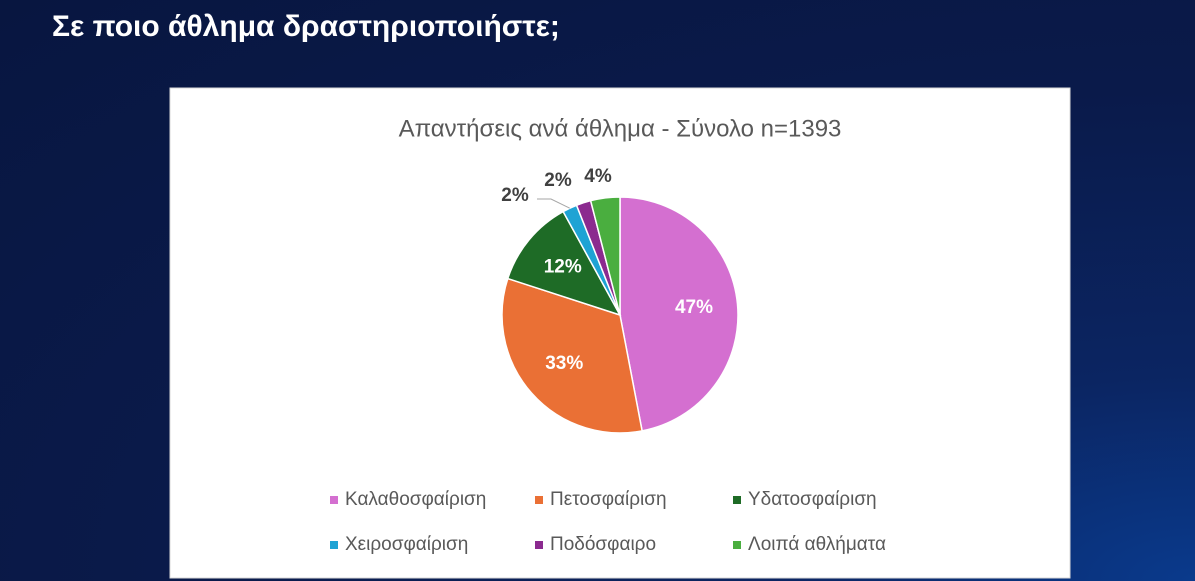 This screenshot has width=1195, height=581. Describe the element at coordinates (553, 203) in the screenshot. I see `leader-line` at that location.